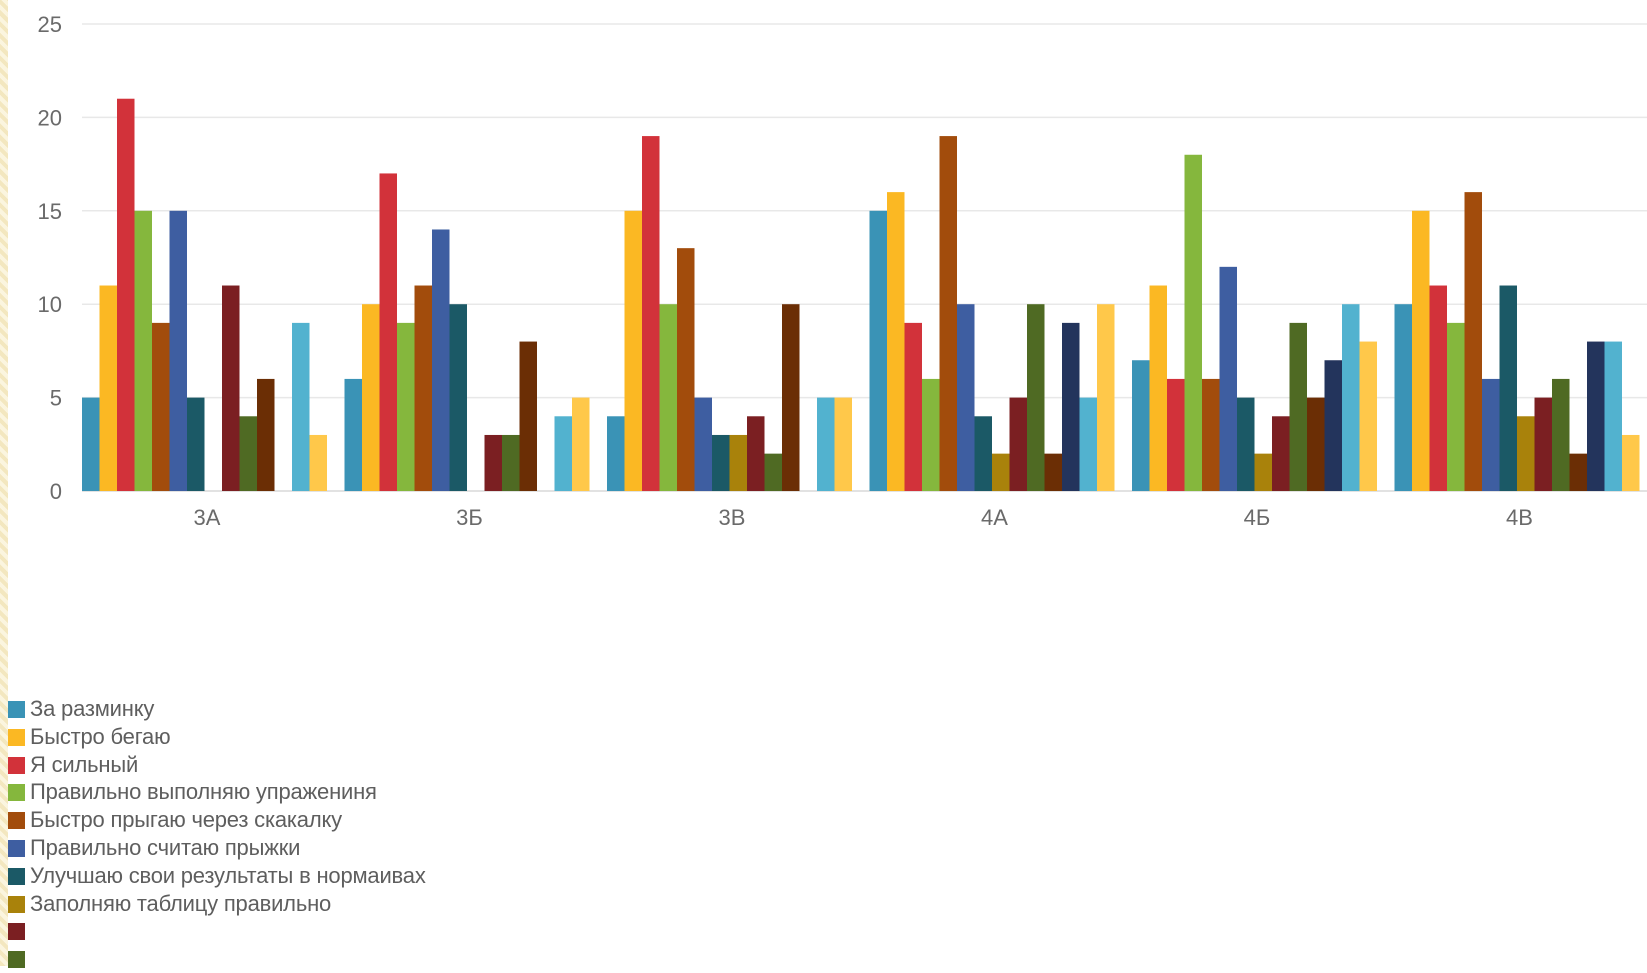 This screenshot has width=1647, height=973. Describe the element at coordinates (100, 736) in the screenshot. I see `legend-label: Быстро бегаю` at that location.